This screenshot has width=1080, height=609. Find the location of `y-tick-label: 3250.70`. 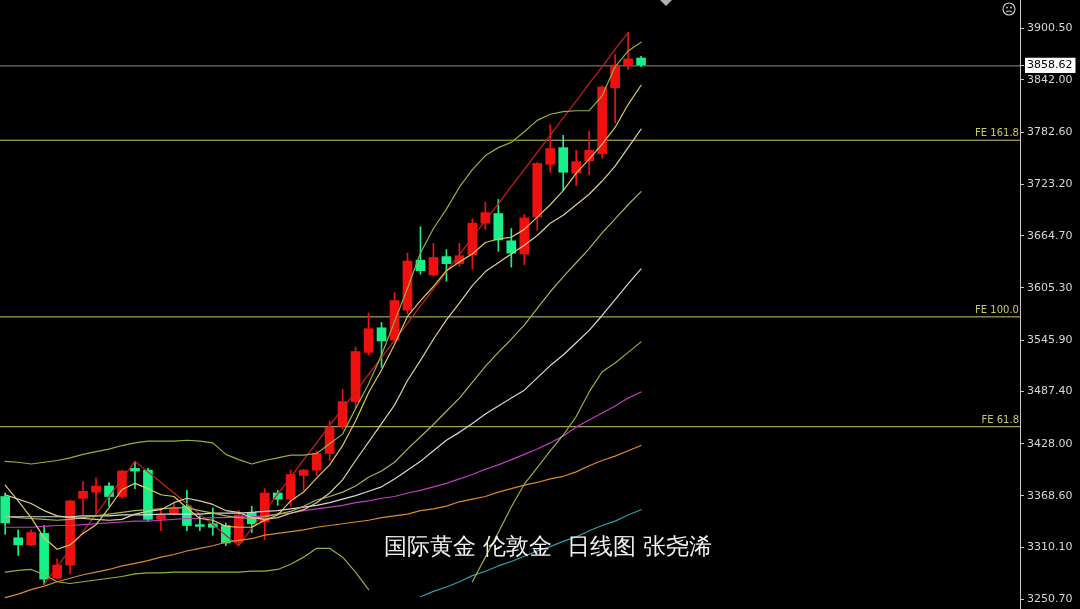

y-tick-label: 3250.70 is located at coordinates (1050, 599).